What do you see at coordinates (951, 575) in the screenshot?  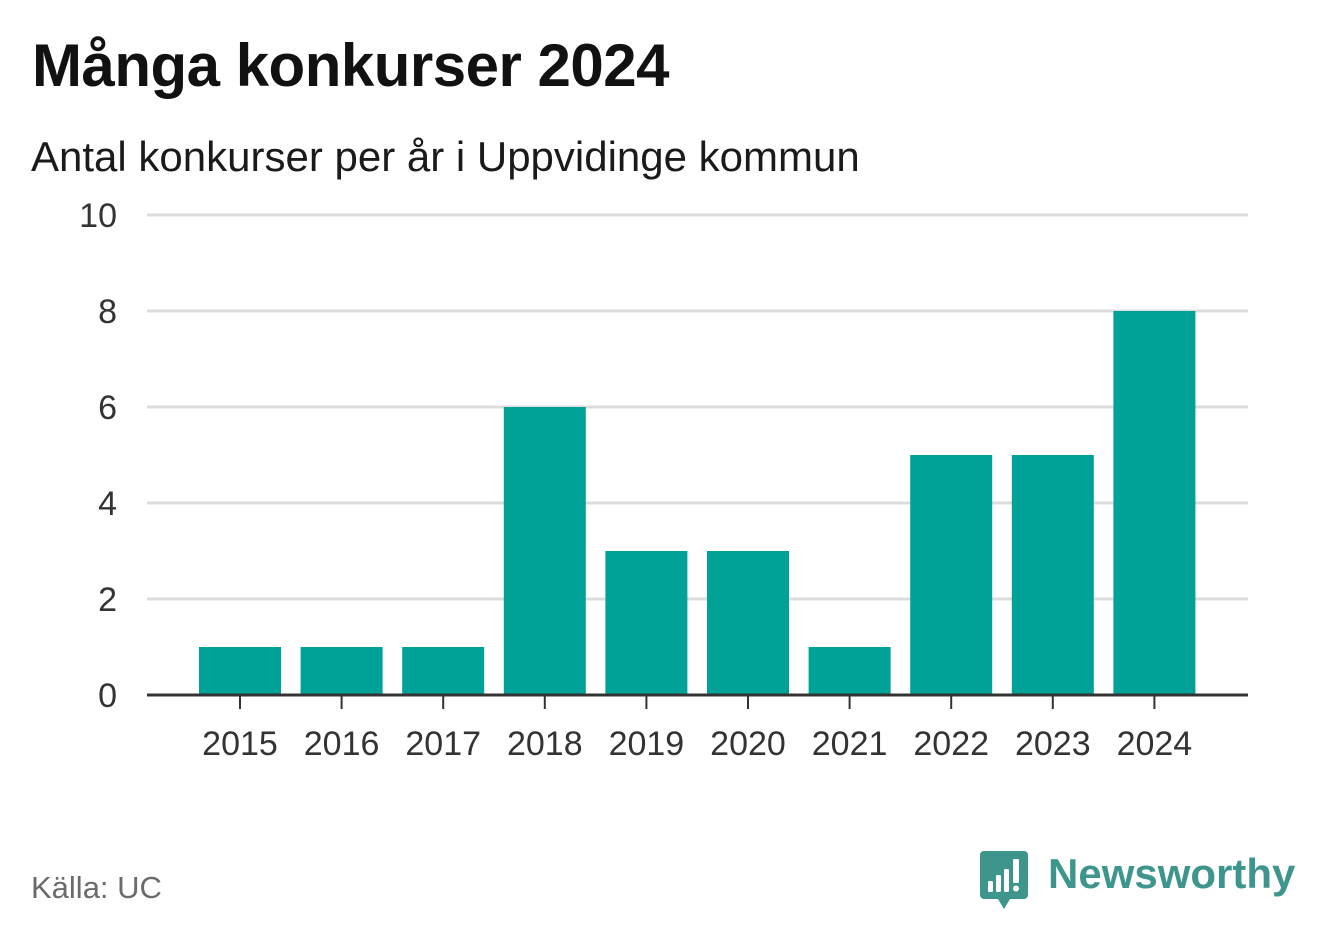 I see `bar-2022` at bounding box center [951, 575].